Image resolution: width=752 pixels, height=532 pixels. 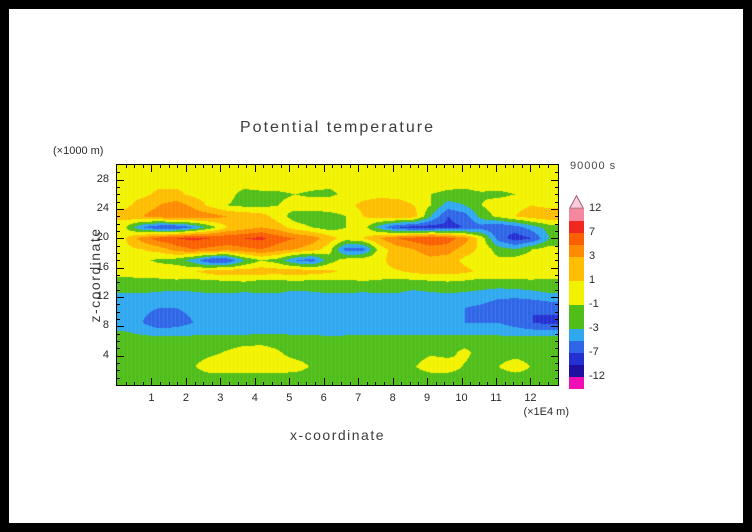 I want to click on x-tick-label: 12, so click(x=530, y=398).